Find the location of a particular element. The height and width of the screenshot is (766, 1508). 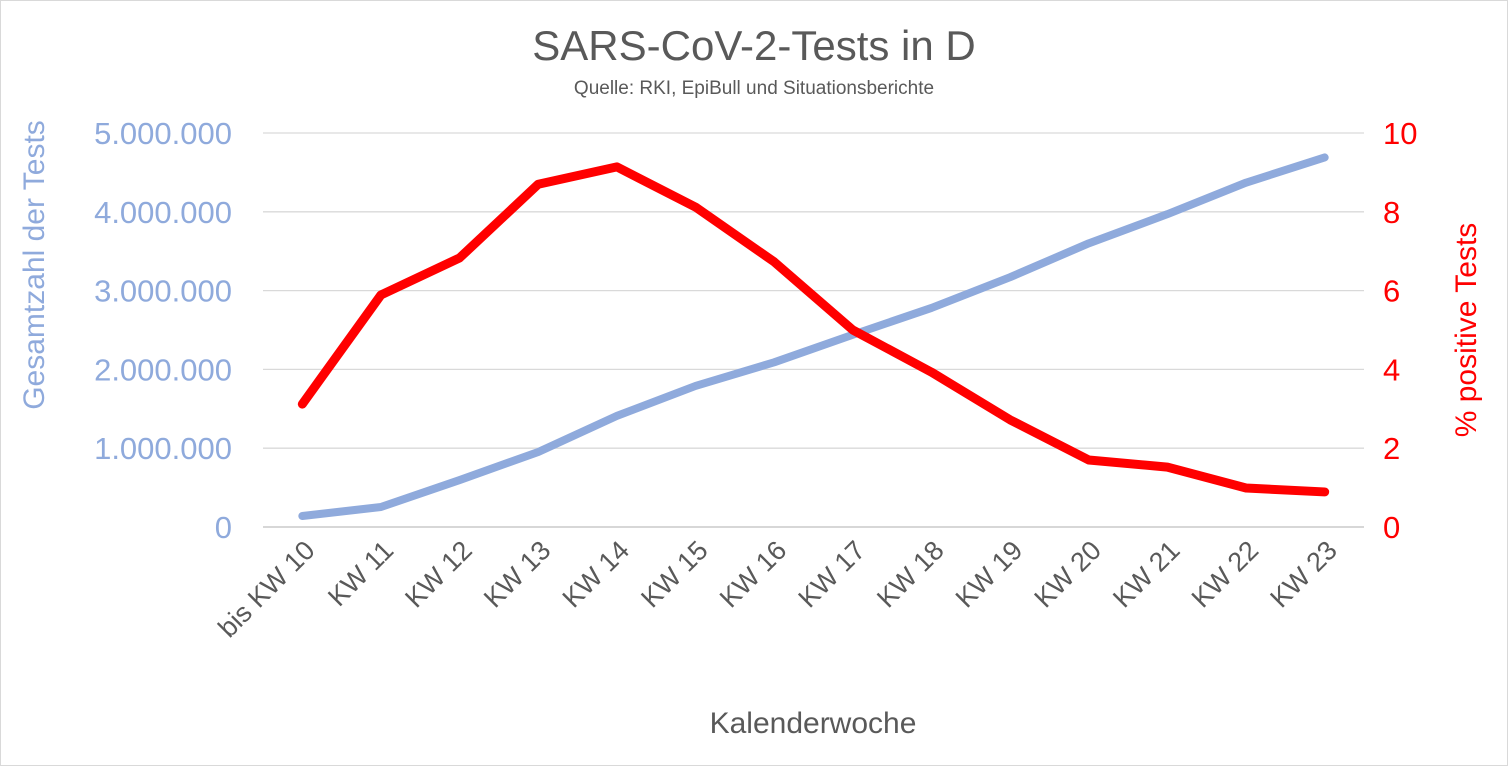

right-tick-label: 4 is located at coordinates (1391, 369).